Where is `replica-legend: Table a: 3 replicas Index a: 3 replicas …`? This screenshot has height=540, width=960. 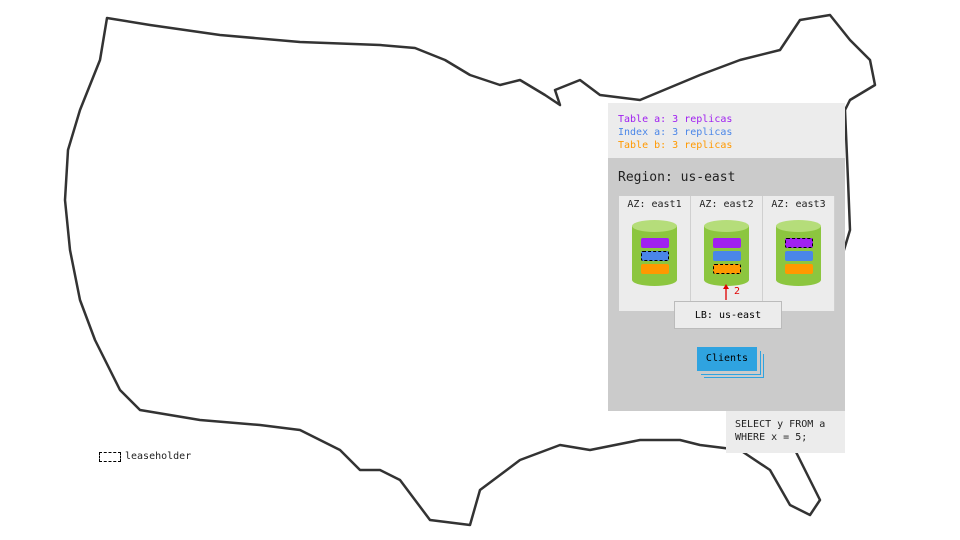 replica-legend: Table a: 3 replicas Index a: 3 replicas … is located at coordinates (726, 133).